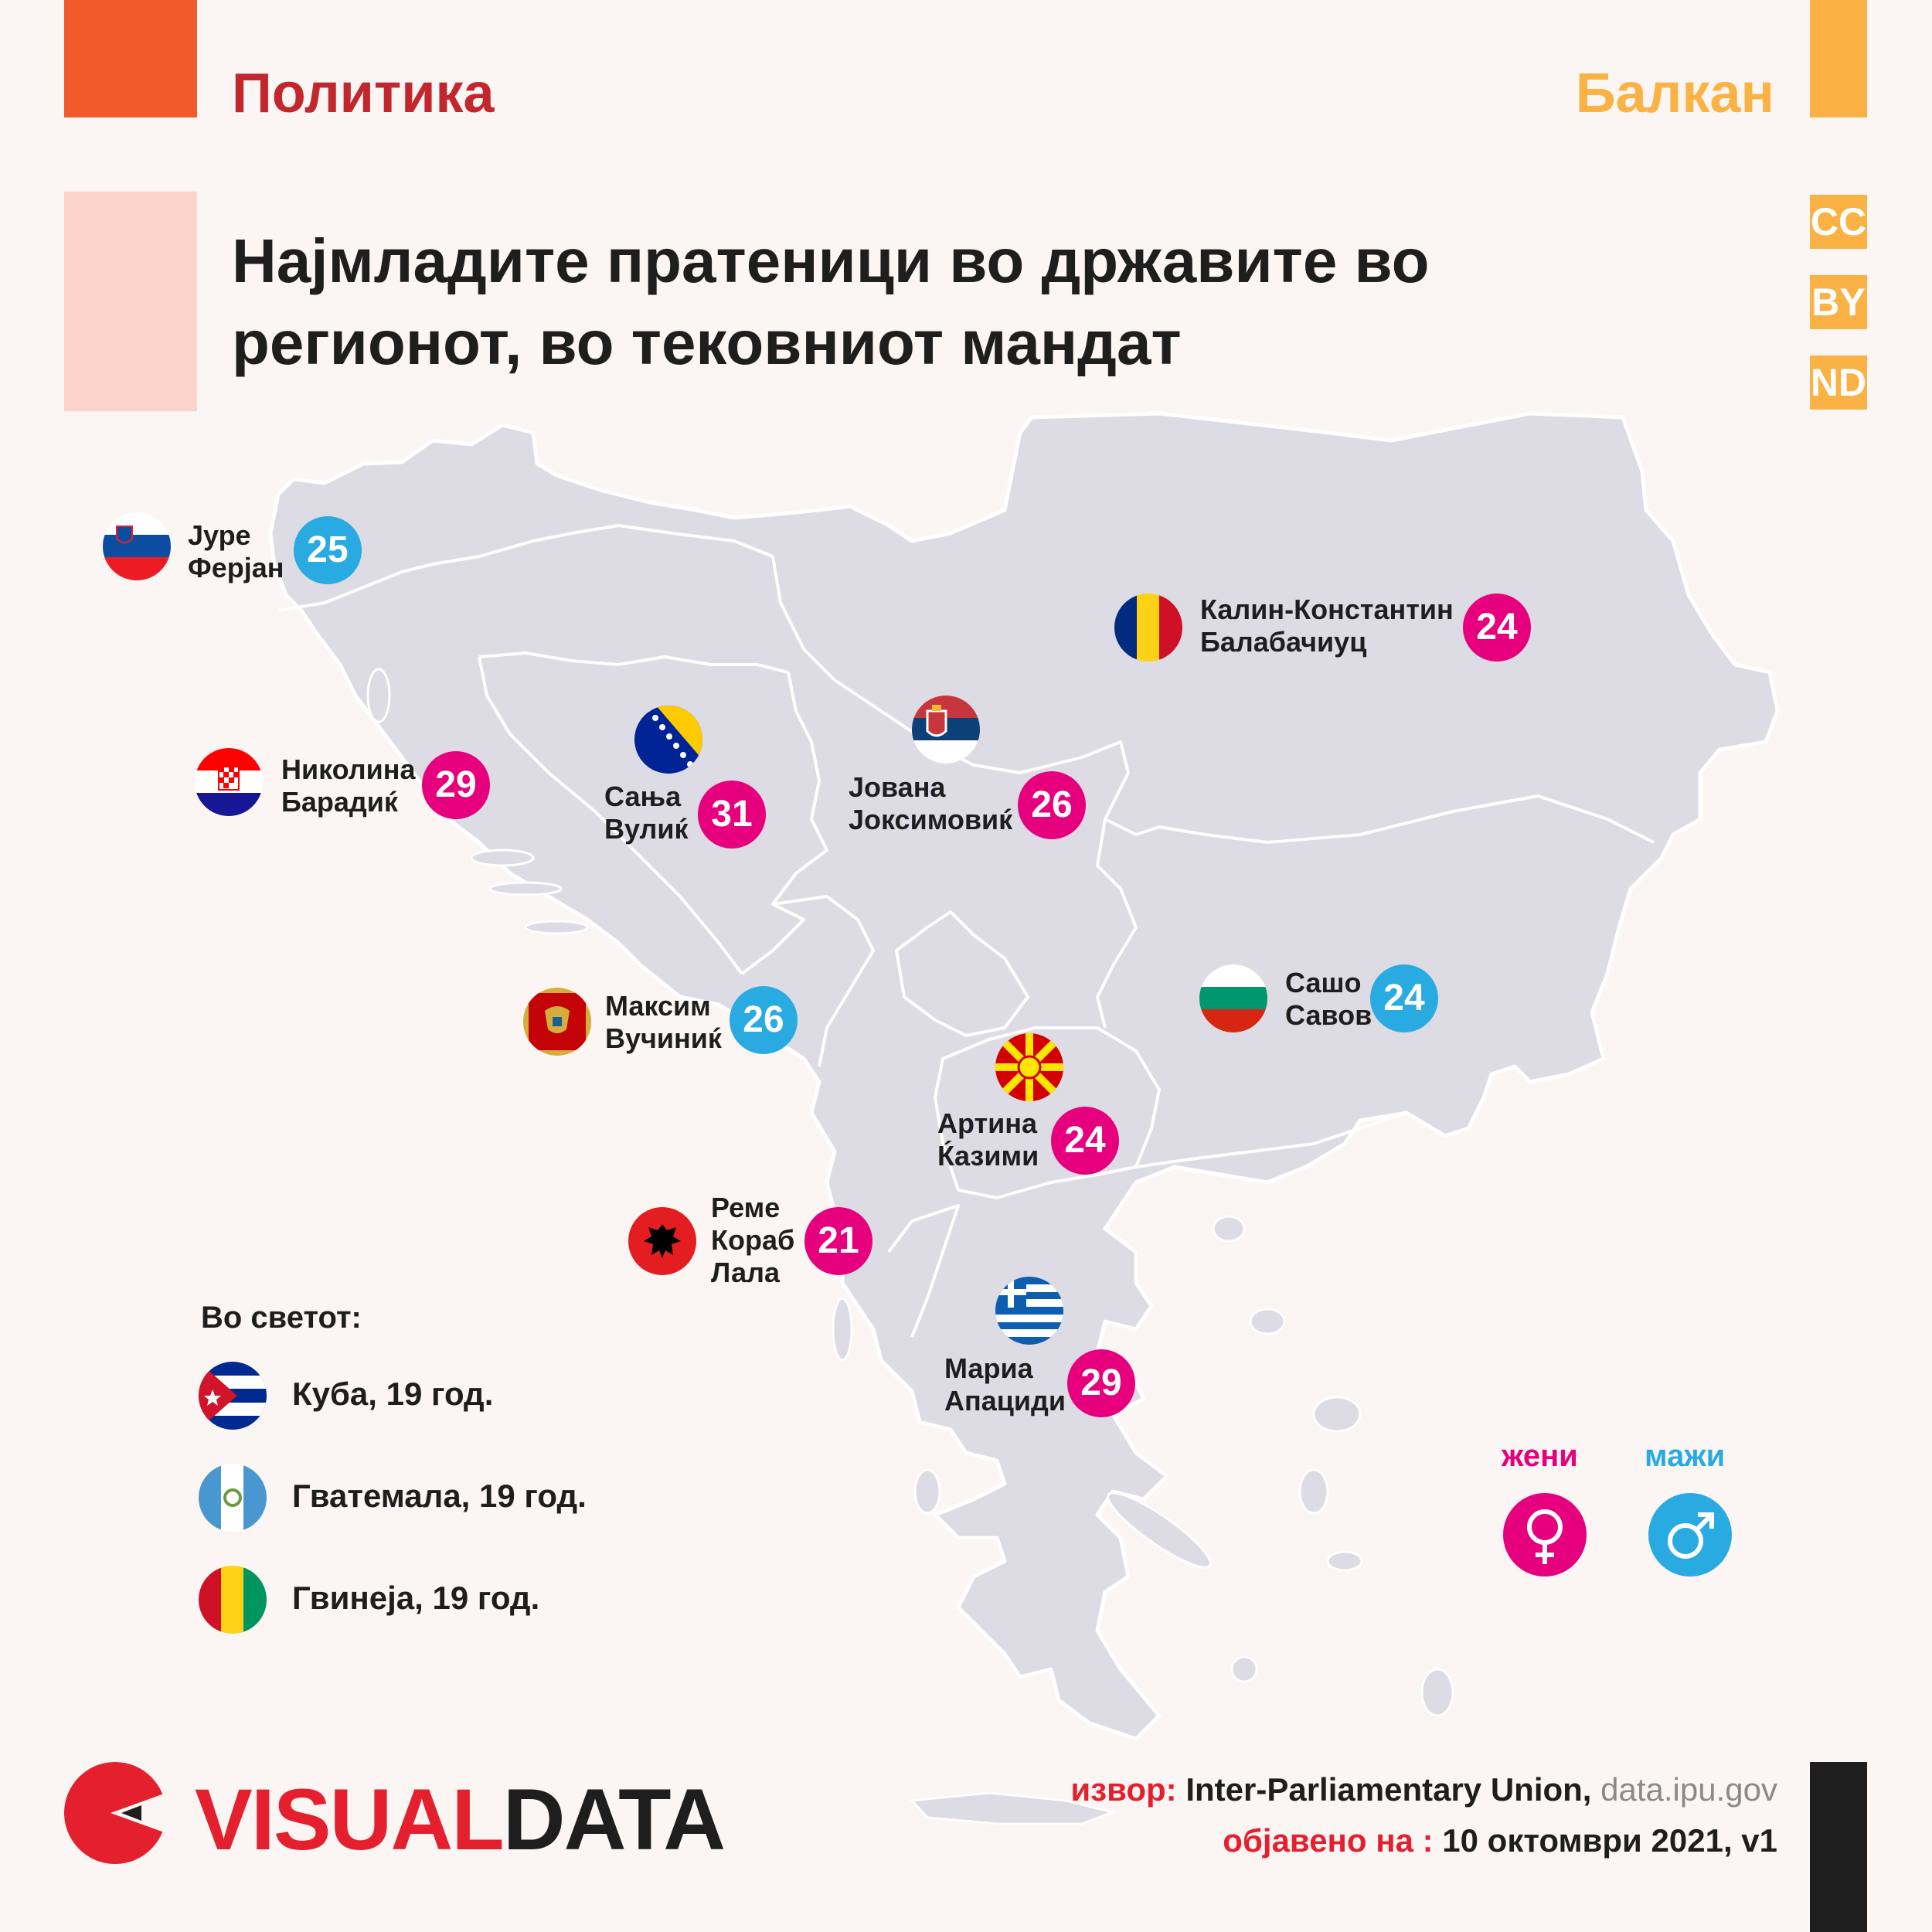 The width and height of the screenshot is (1932, 1932). Describe the element at coordinates (1159, 1531) in the screenshot. I see `island-evia` at that location.